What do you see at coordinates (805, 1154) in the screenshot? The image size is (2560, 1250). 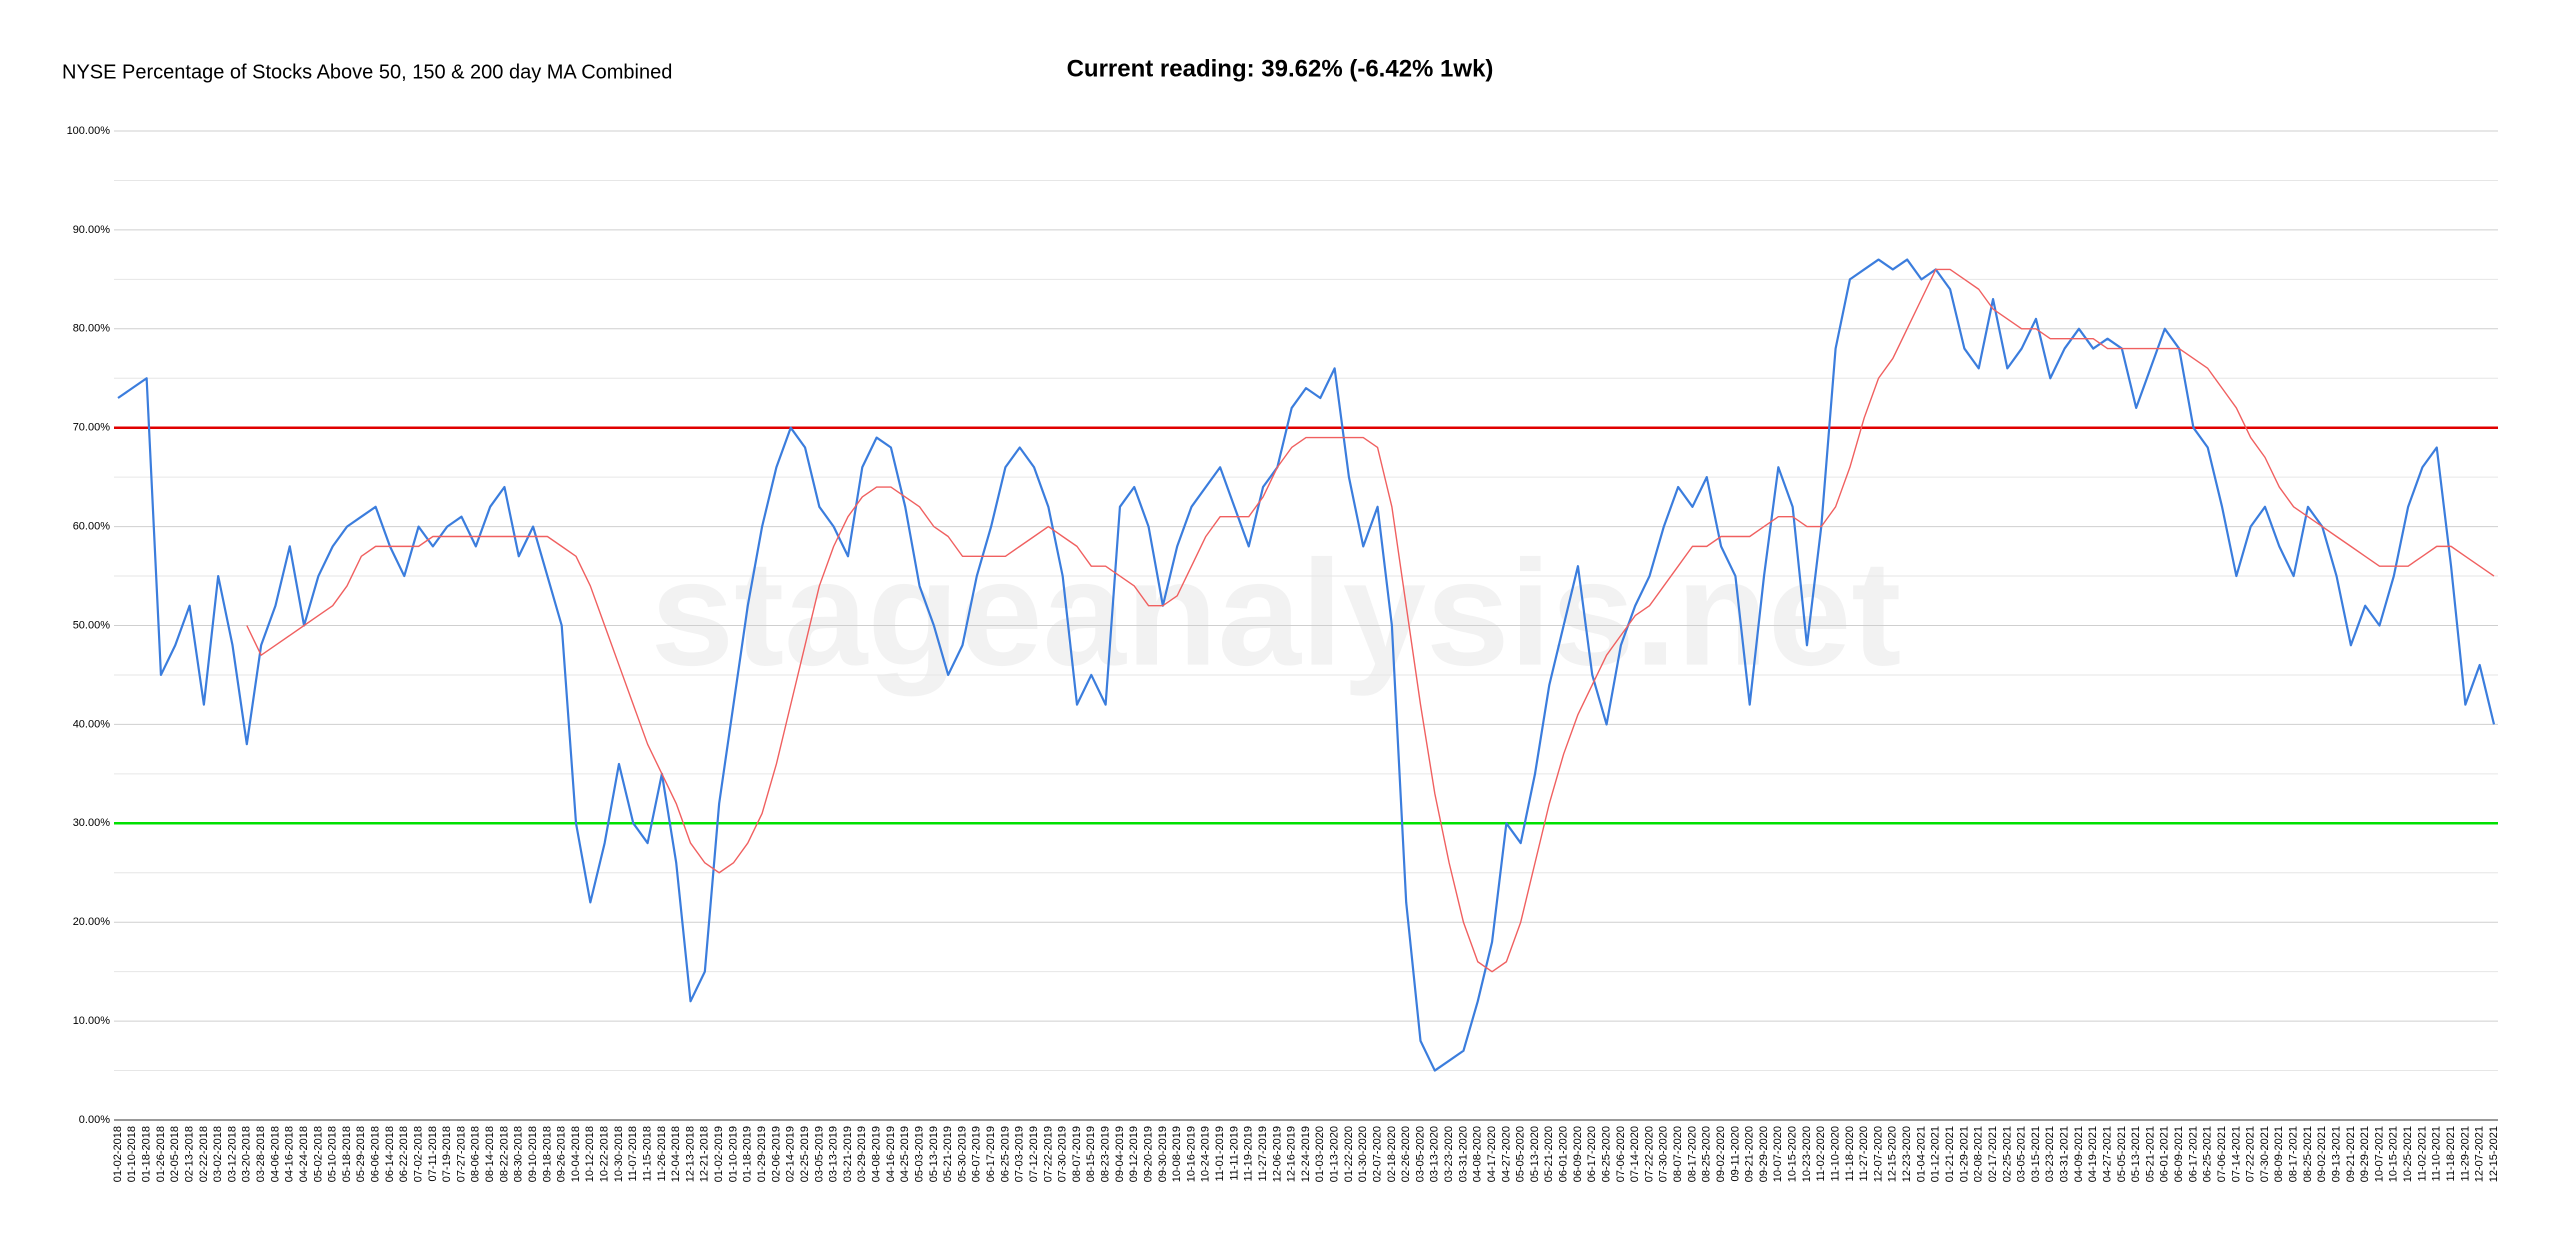 I see `x-tick-label: 02-25-2019` at bounding box center [805, 1154].